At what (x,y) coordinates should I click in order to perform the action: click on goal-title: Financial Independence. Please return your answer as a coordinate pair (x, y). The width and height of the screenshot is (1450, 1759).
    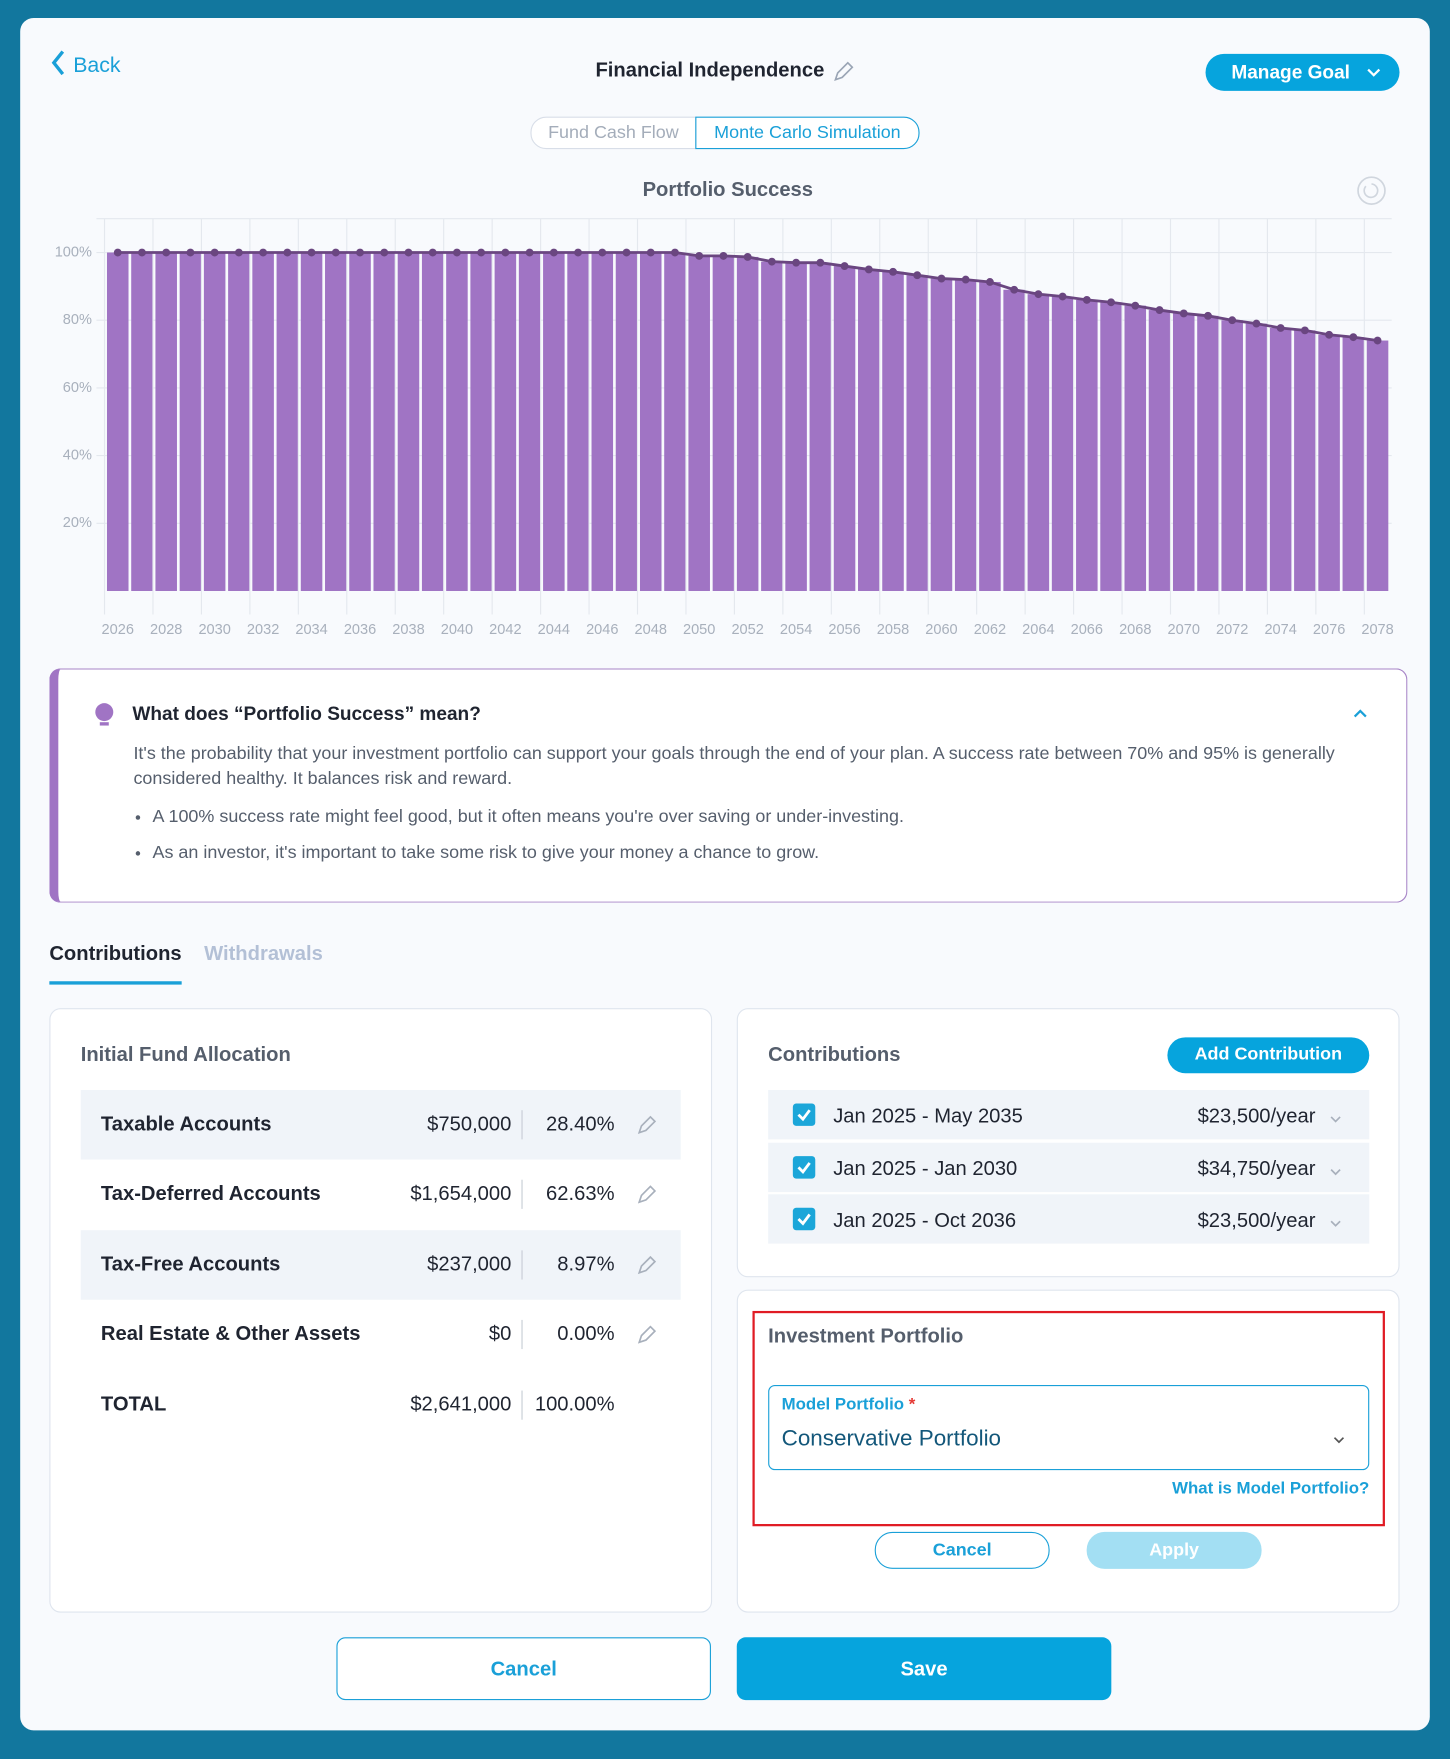
    Looking at the image, I should click on (710, 69).